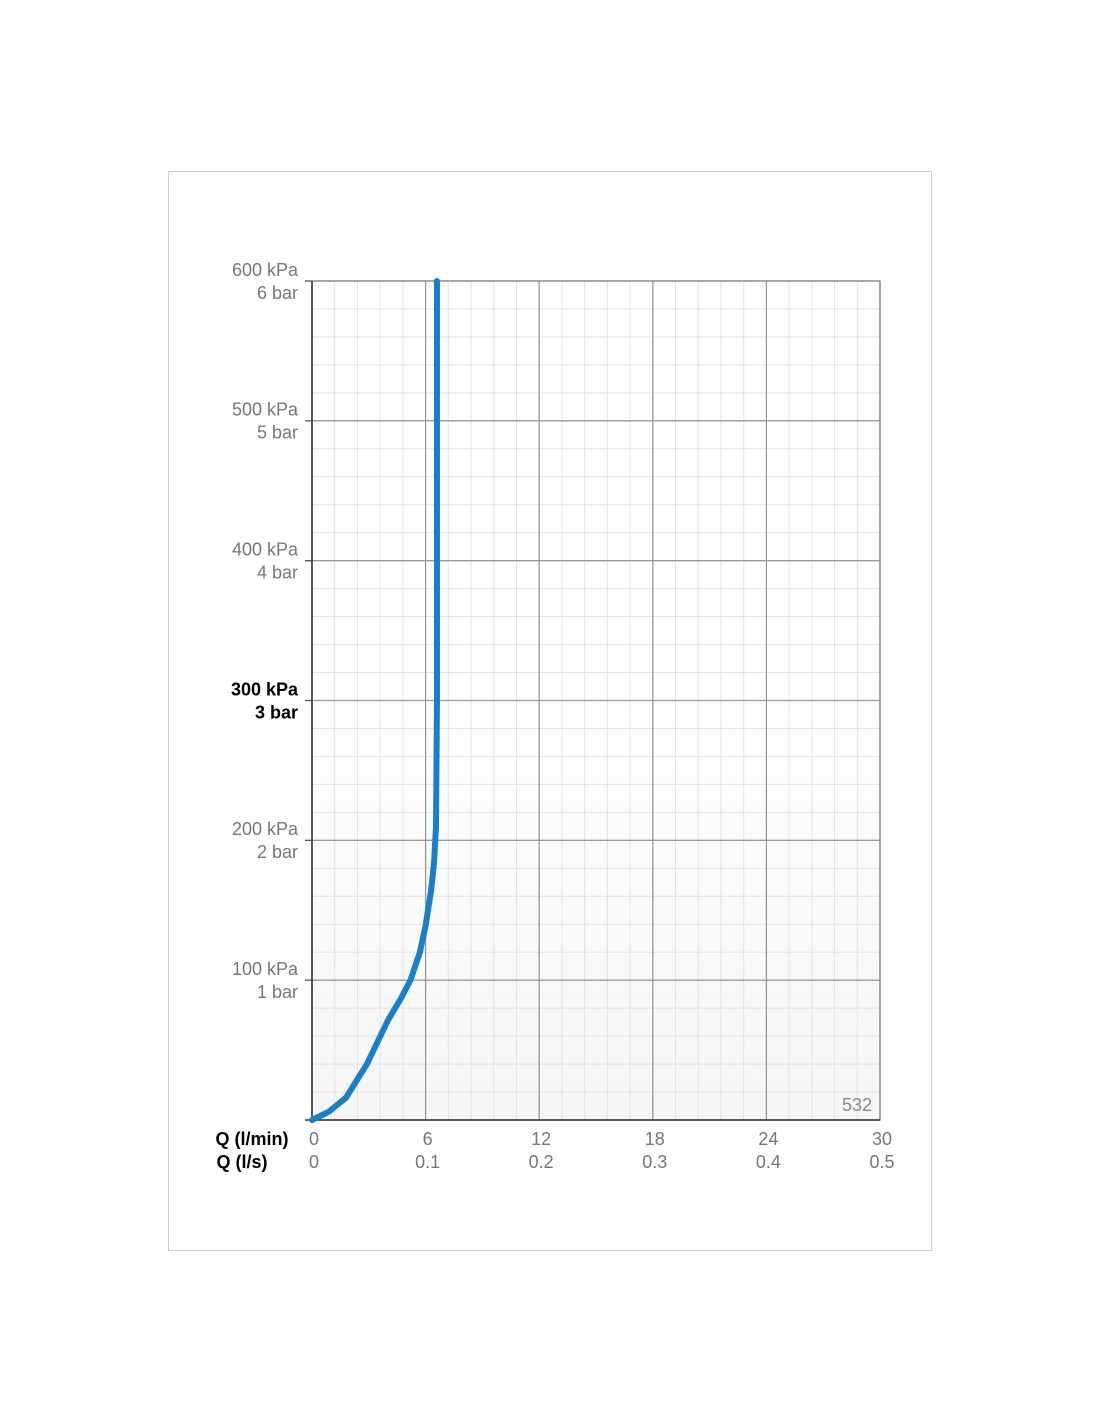 The width and height of the screenshot is (1100, 1422). What do you see at coordinates (882, 1139) in the screenshot?
I see `x-tick-label: 30` at bounding box center [882, 1139].